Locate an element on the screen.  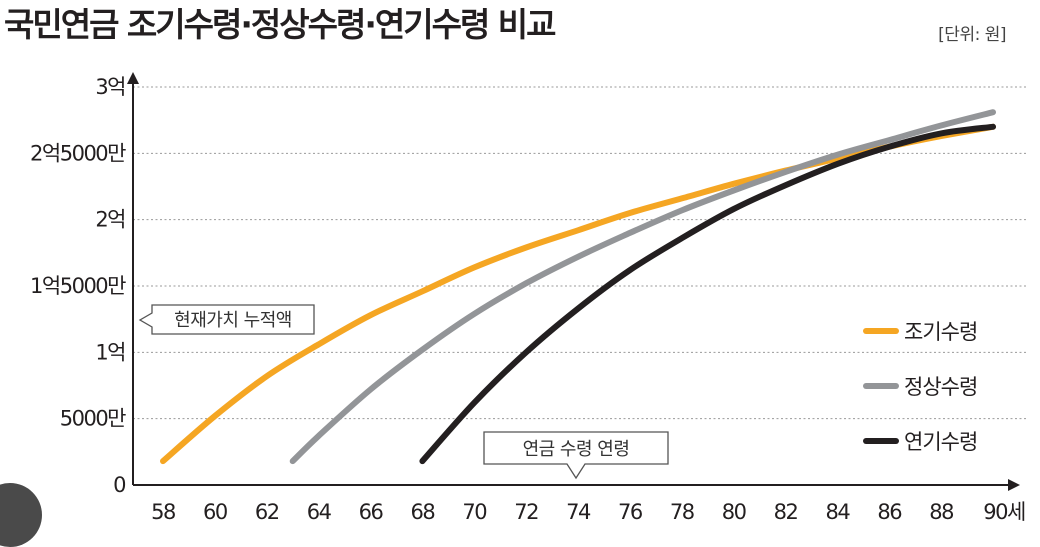
x-tick-label: 78 is located at coordinates (682, 512).